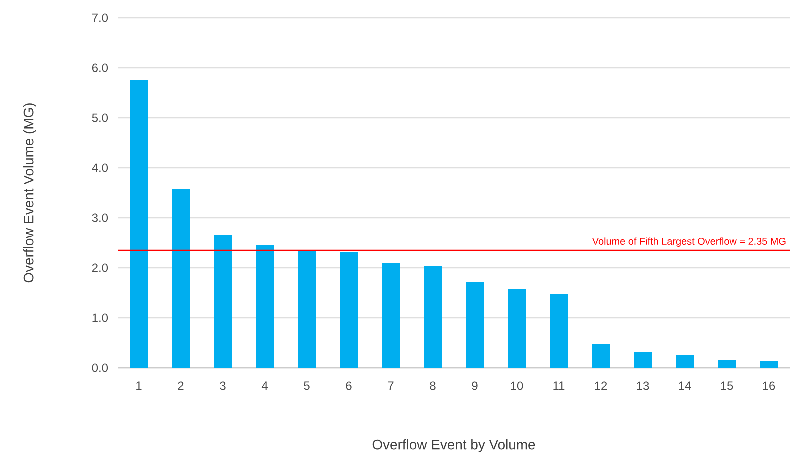 The image size is (802, 465). Describe the element at coordinates (601, 386) in the screenshot. I see `x-tick-label: 12` at that location.